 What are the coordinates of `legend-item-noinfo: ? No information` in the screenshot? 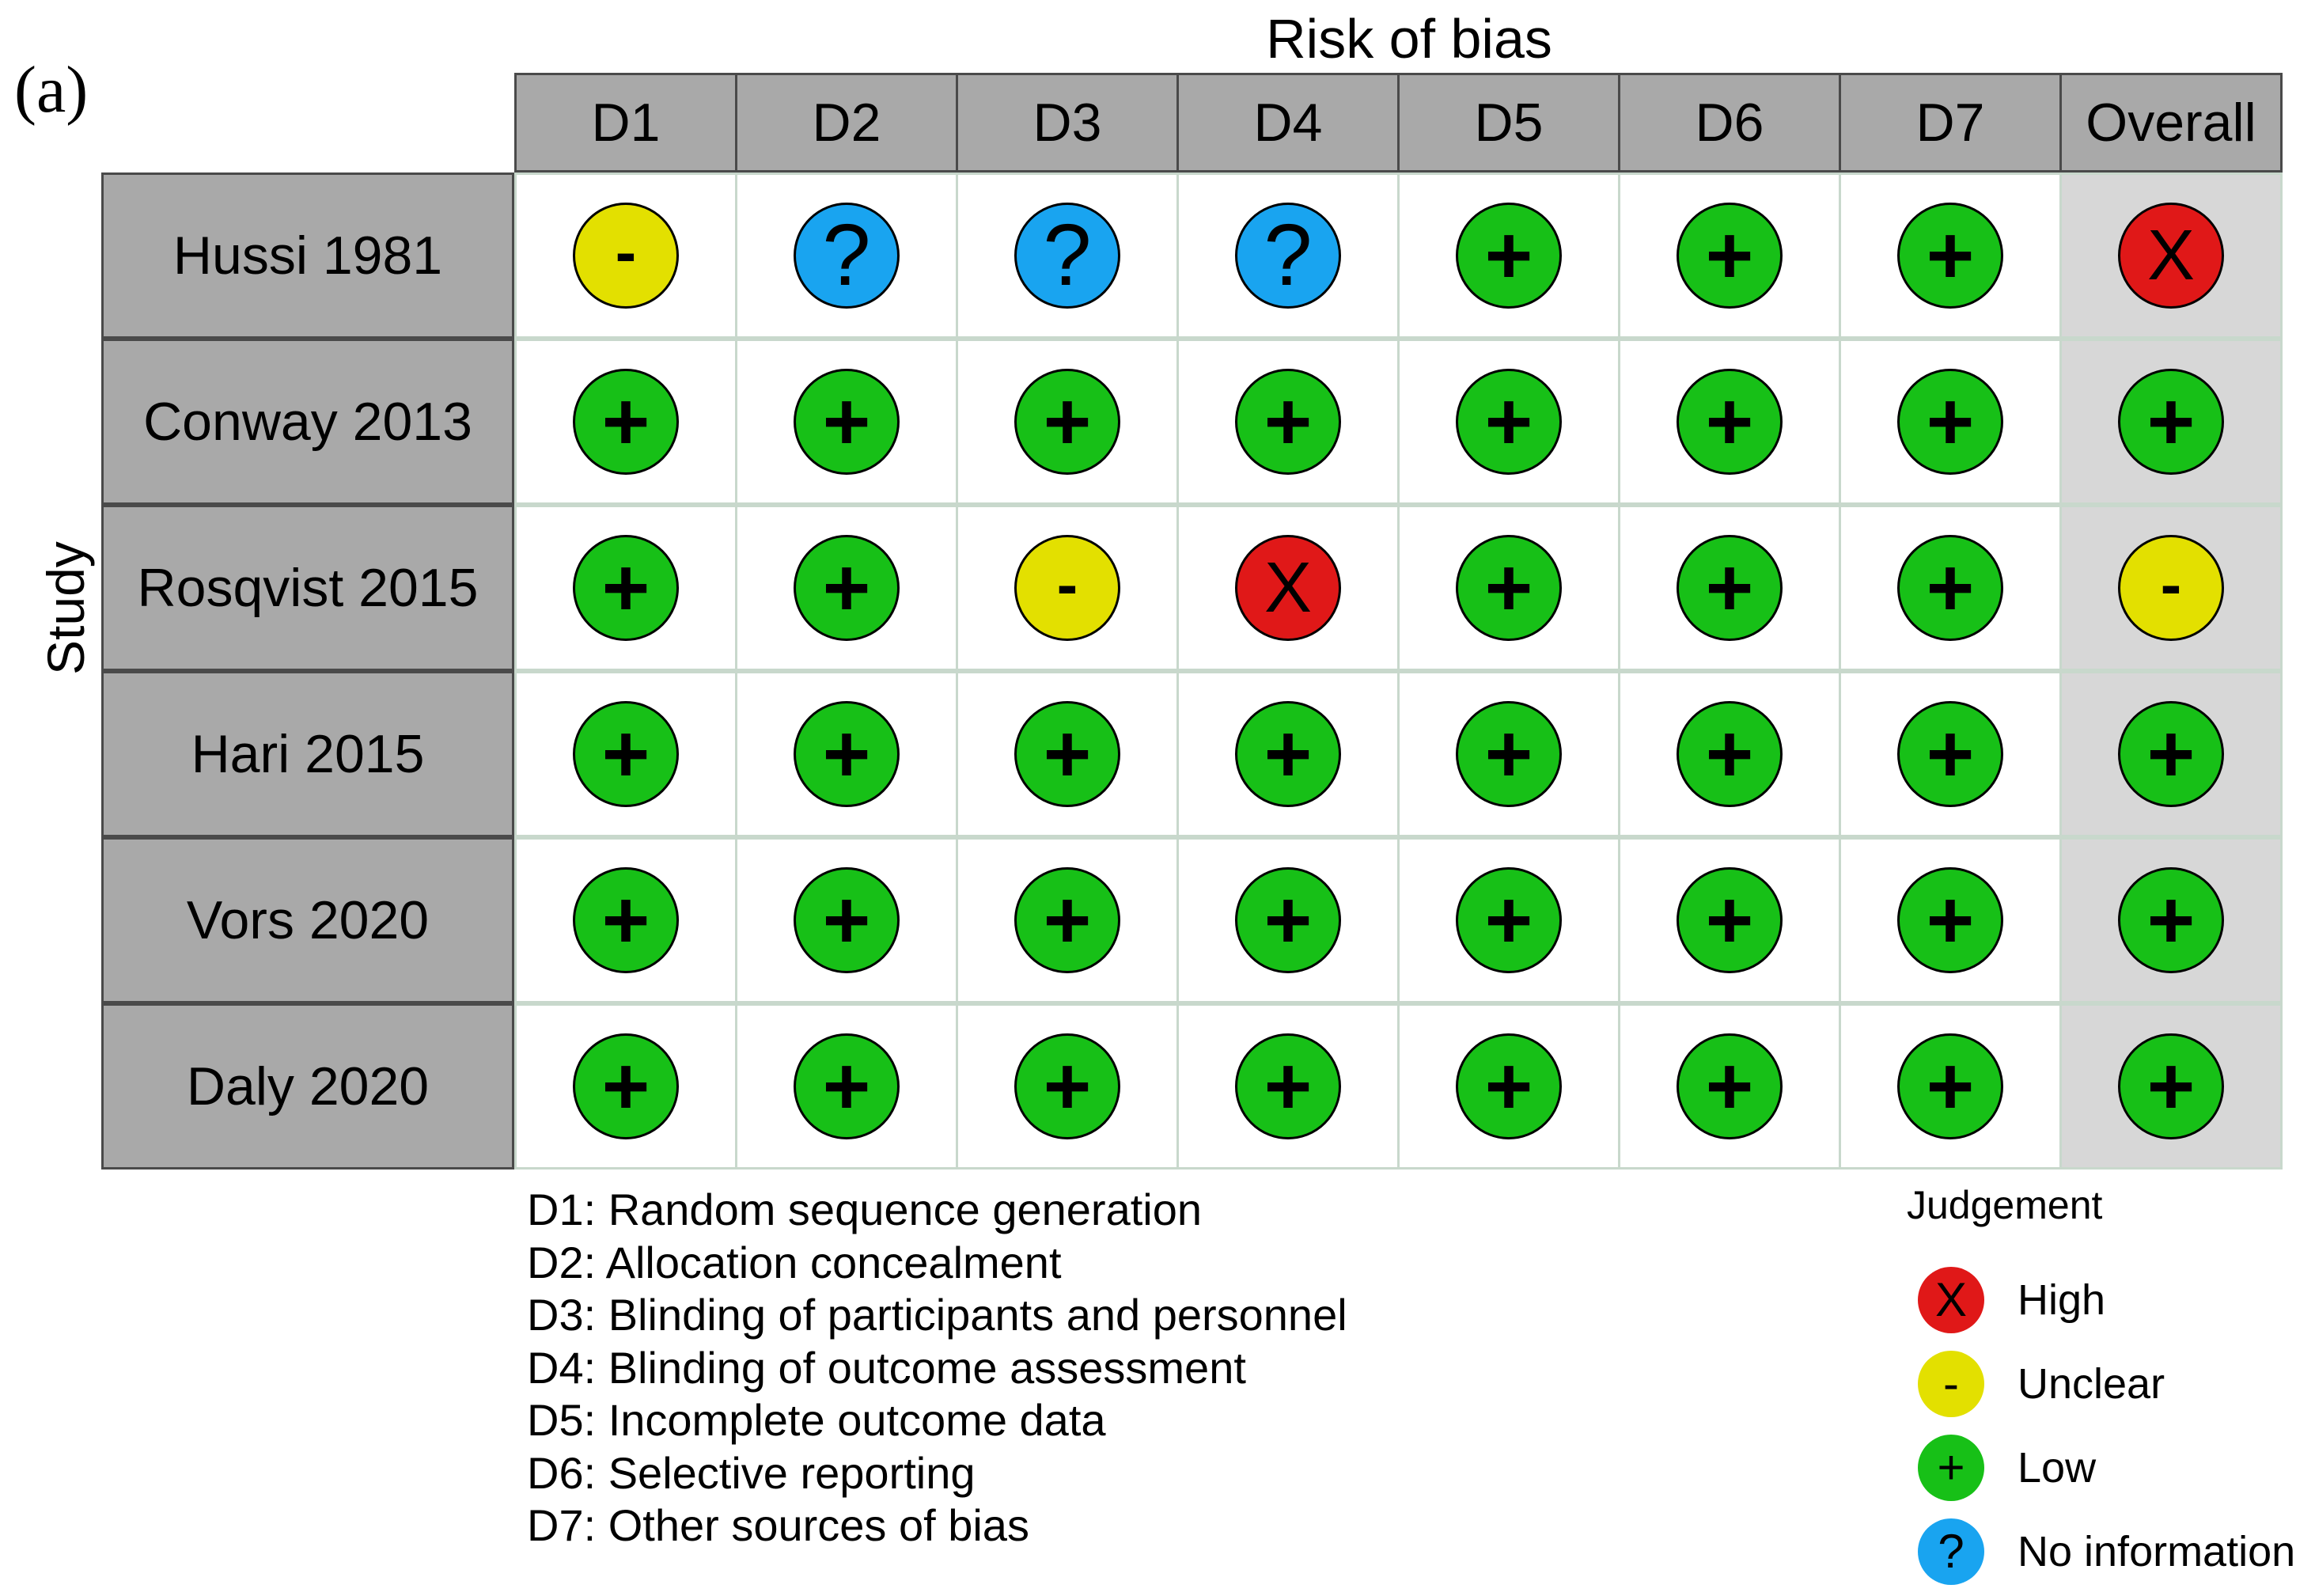 It's located at (2101, 1552).